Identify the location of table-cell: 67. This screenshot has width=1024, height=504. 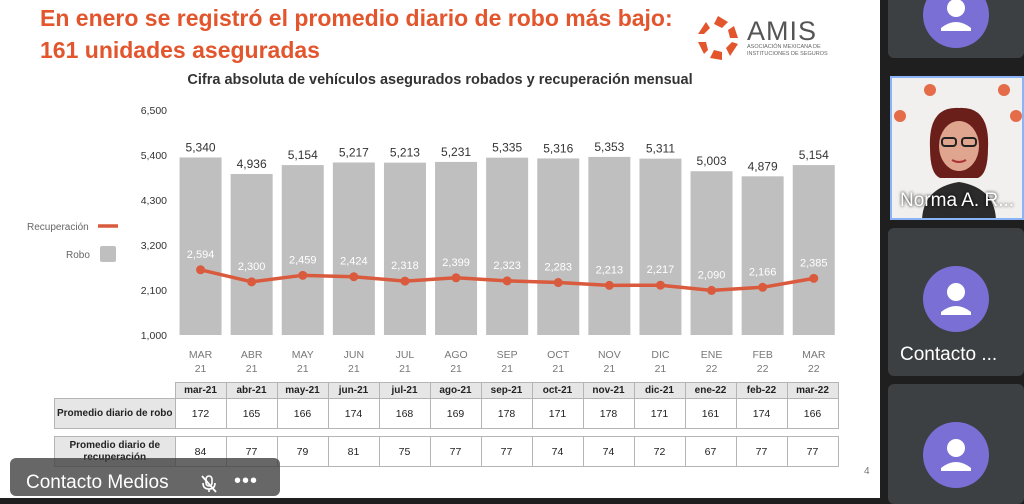
(710, 451).